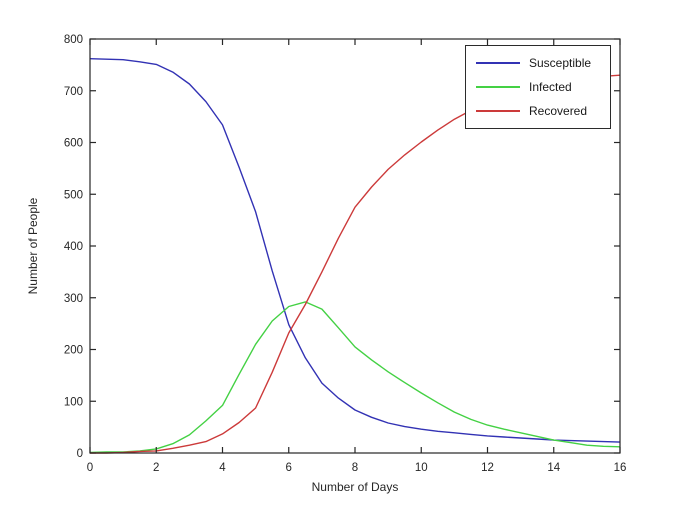  I want to click on legend-label-recovered: Recovered, so click(558, 111).